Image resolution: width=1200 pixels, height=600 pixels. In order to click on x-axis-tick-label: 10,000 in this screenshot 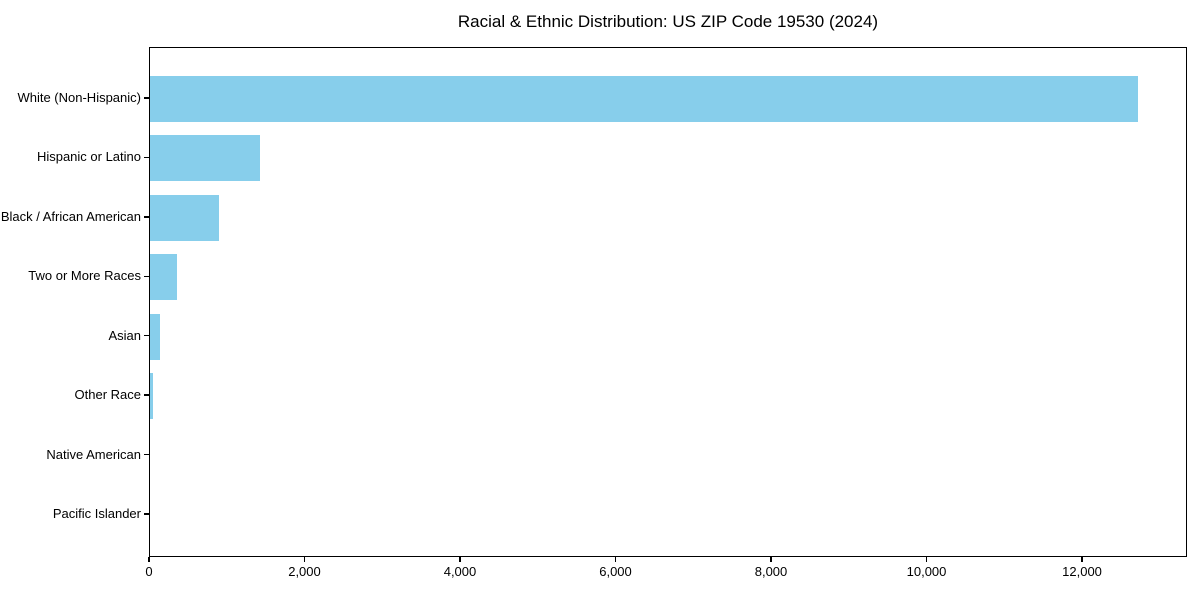, I will do `click(926, 571)`.